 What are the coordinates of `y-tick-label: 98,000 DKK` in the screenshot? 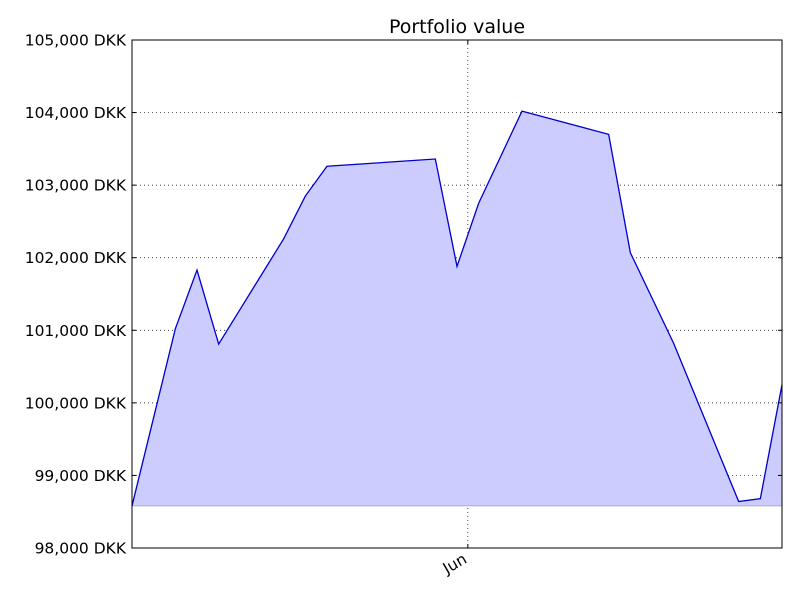 It's located at (81, 549).